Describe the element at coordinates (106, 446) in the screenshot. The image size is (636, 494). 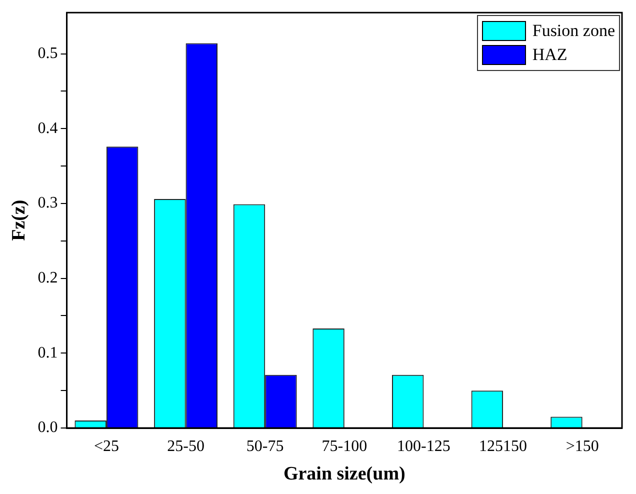
I see `x-tick-label: <25` at that location.